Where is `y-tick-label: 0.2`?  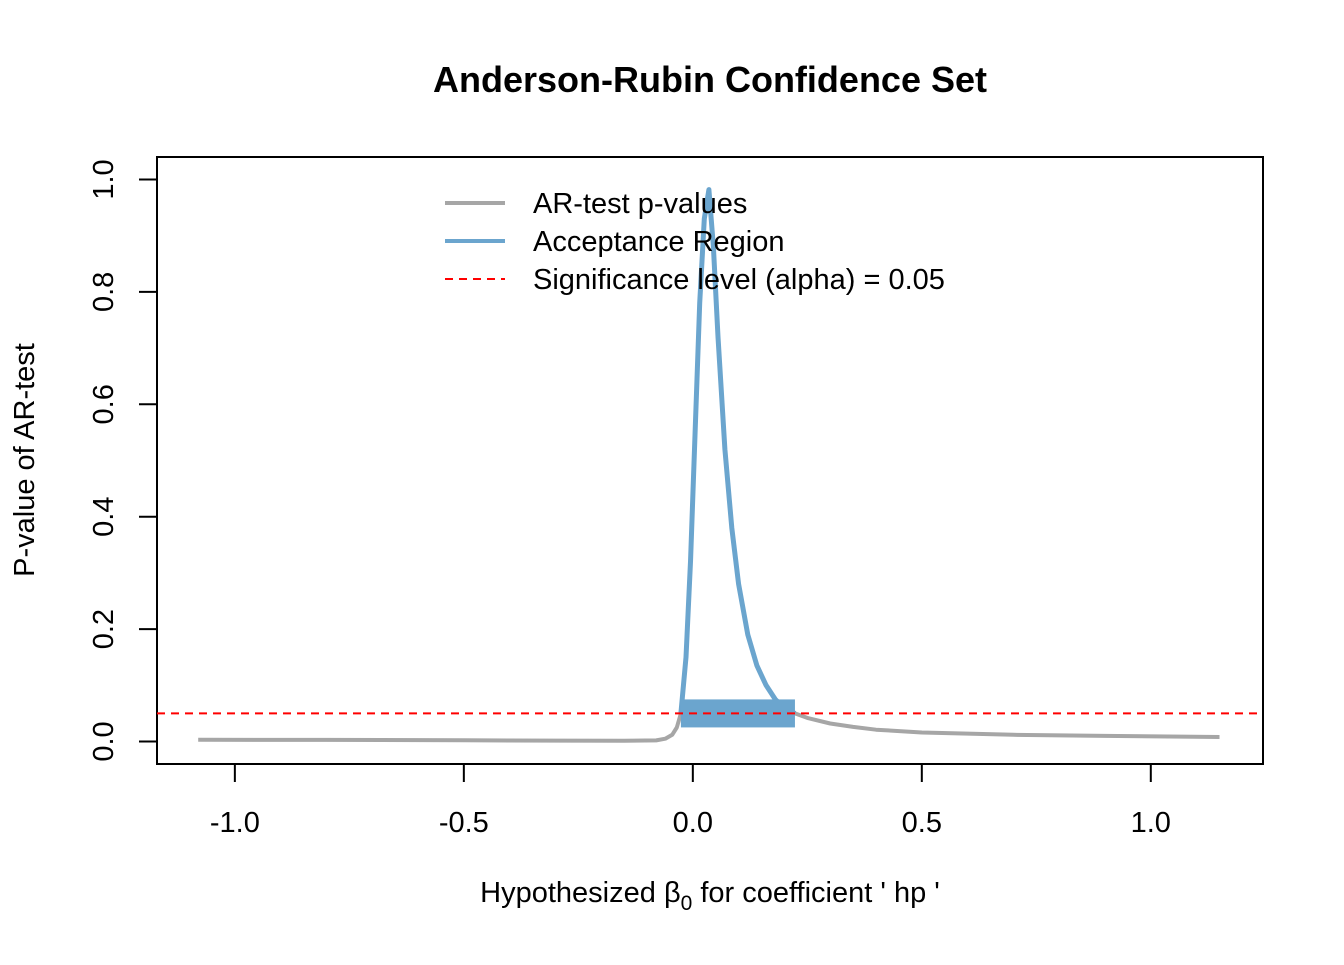
y-tick-label: 0.2 is located at coordinates (104, 629).